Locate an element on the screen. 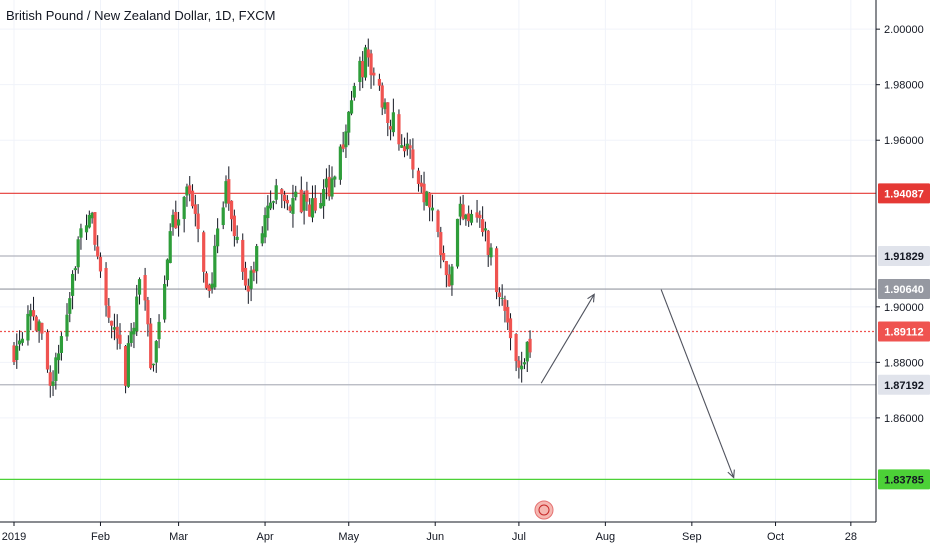 The height and width of the screenshot is (555, 932). y-tick-label: 1.88000 is located at coordinates (904, 363).